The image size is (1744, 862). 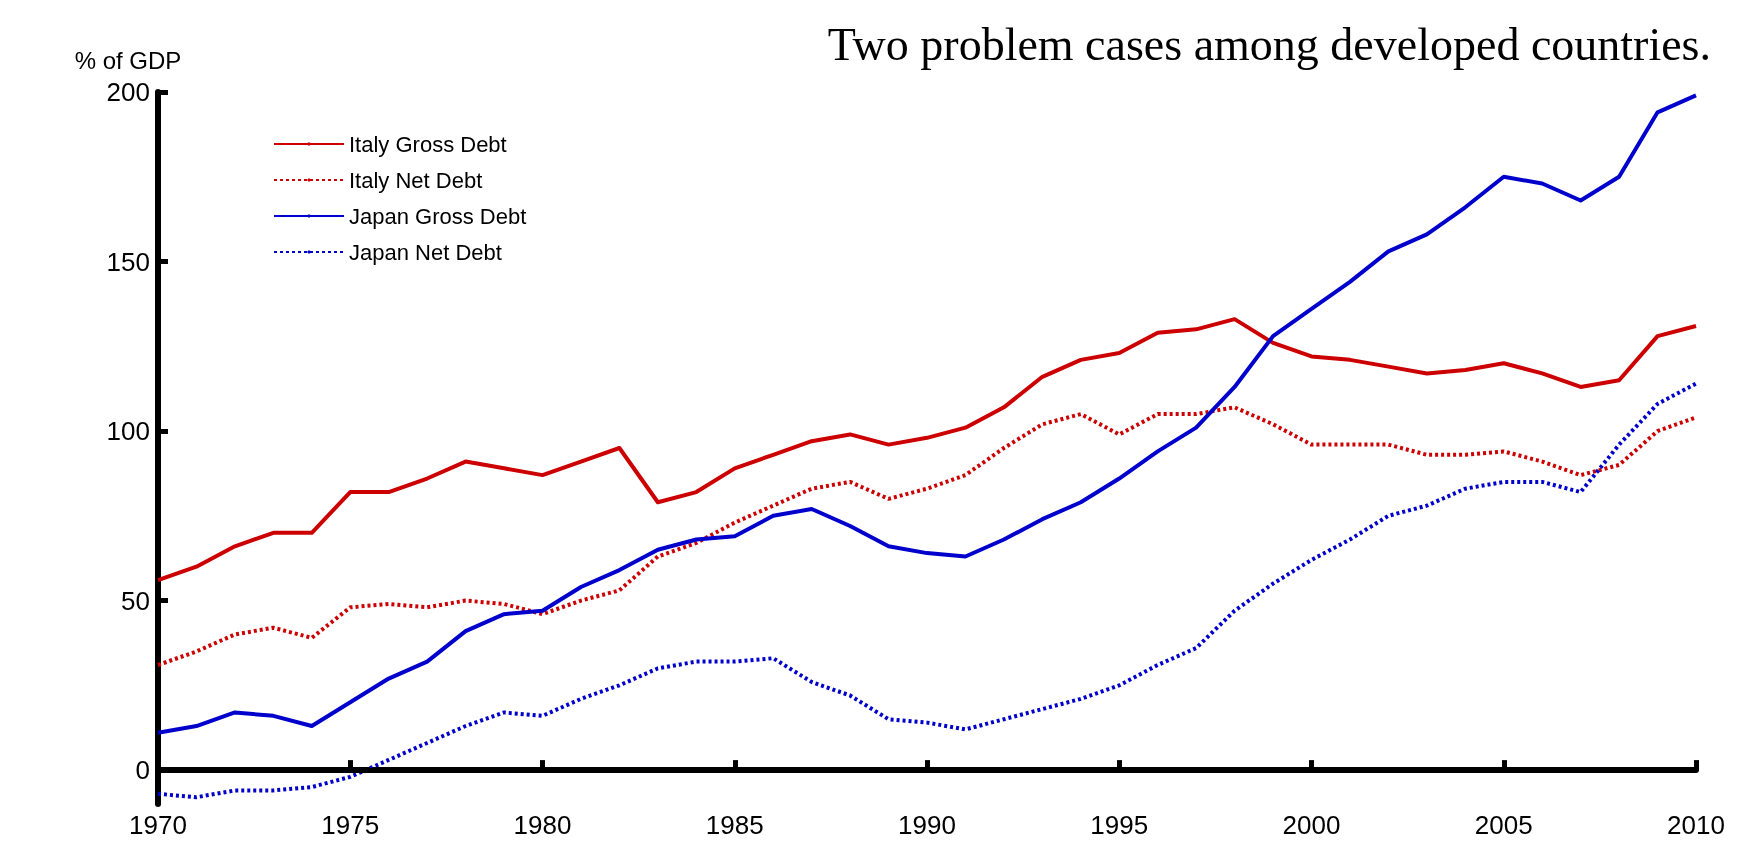 I want to click on chart-title: Two problem cases among developed countries., so click(x=1269, y=44).